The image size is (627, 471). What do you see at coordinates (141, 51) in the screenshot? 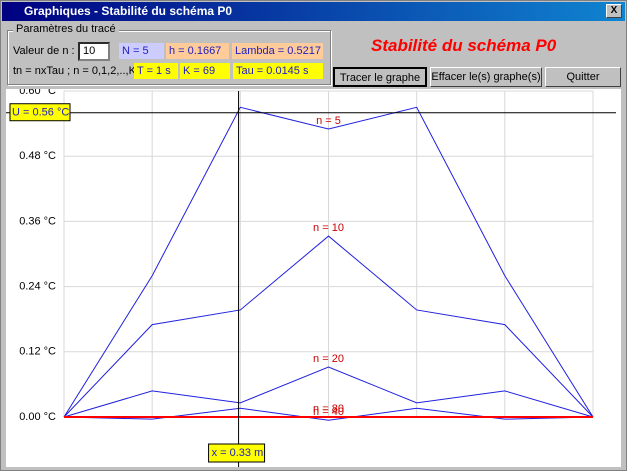
I see `n-box: N = 5` at bounding box center [141, 51].